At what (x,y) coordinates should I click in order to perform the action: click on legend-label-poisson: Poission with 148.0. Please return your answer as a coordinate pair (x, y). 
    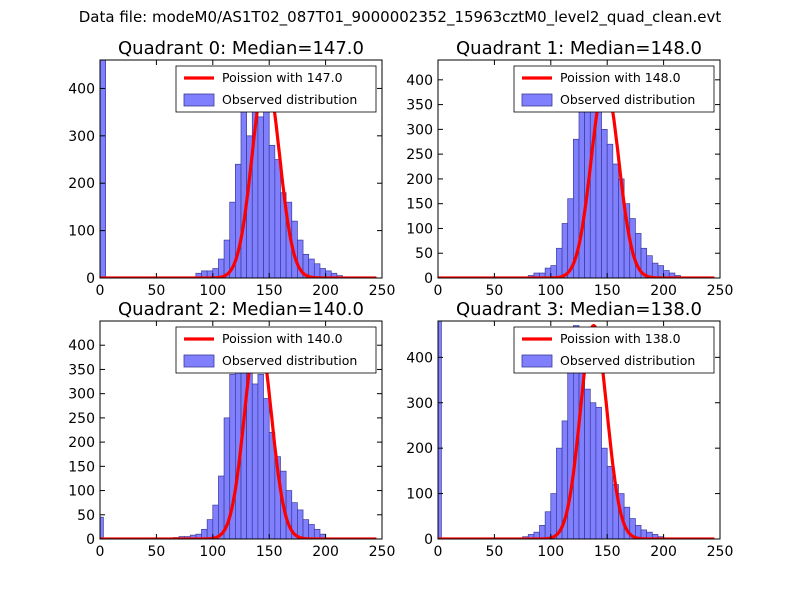
    Looking at the image, I should click on (620, 77).